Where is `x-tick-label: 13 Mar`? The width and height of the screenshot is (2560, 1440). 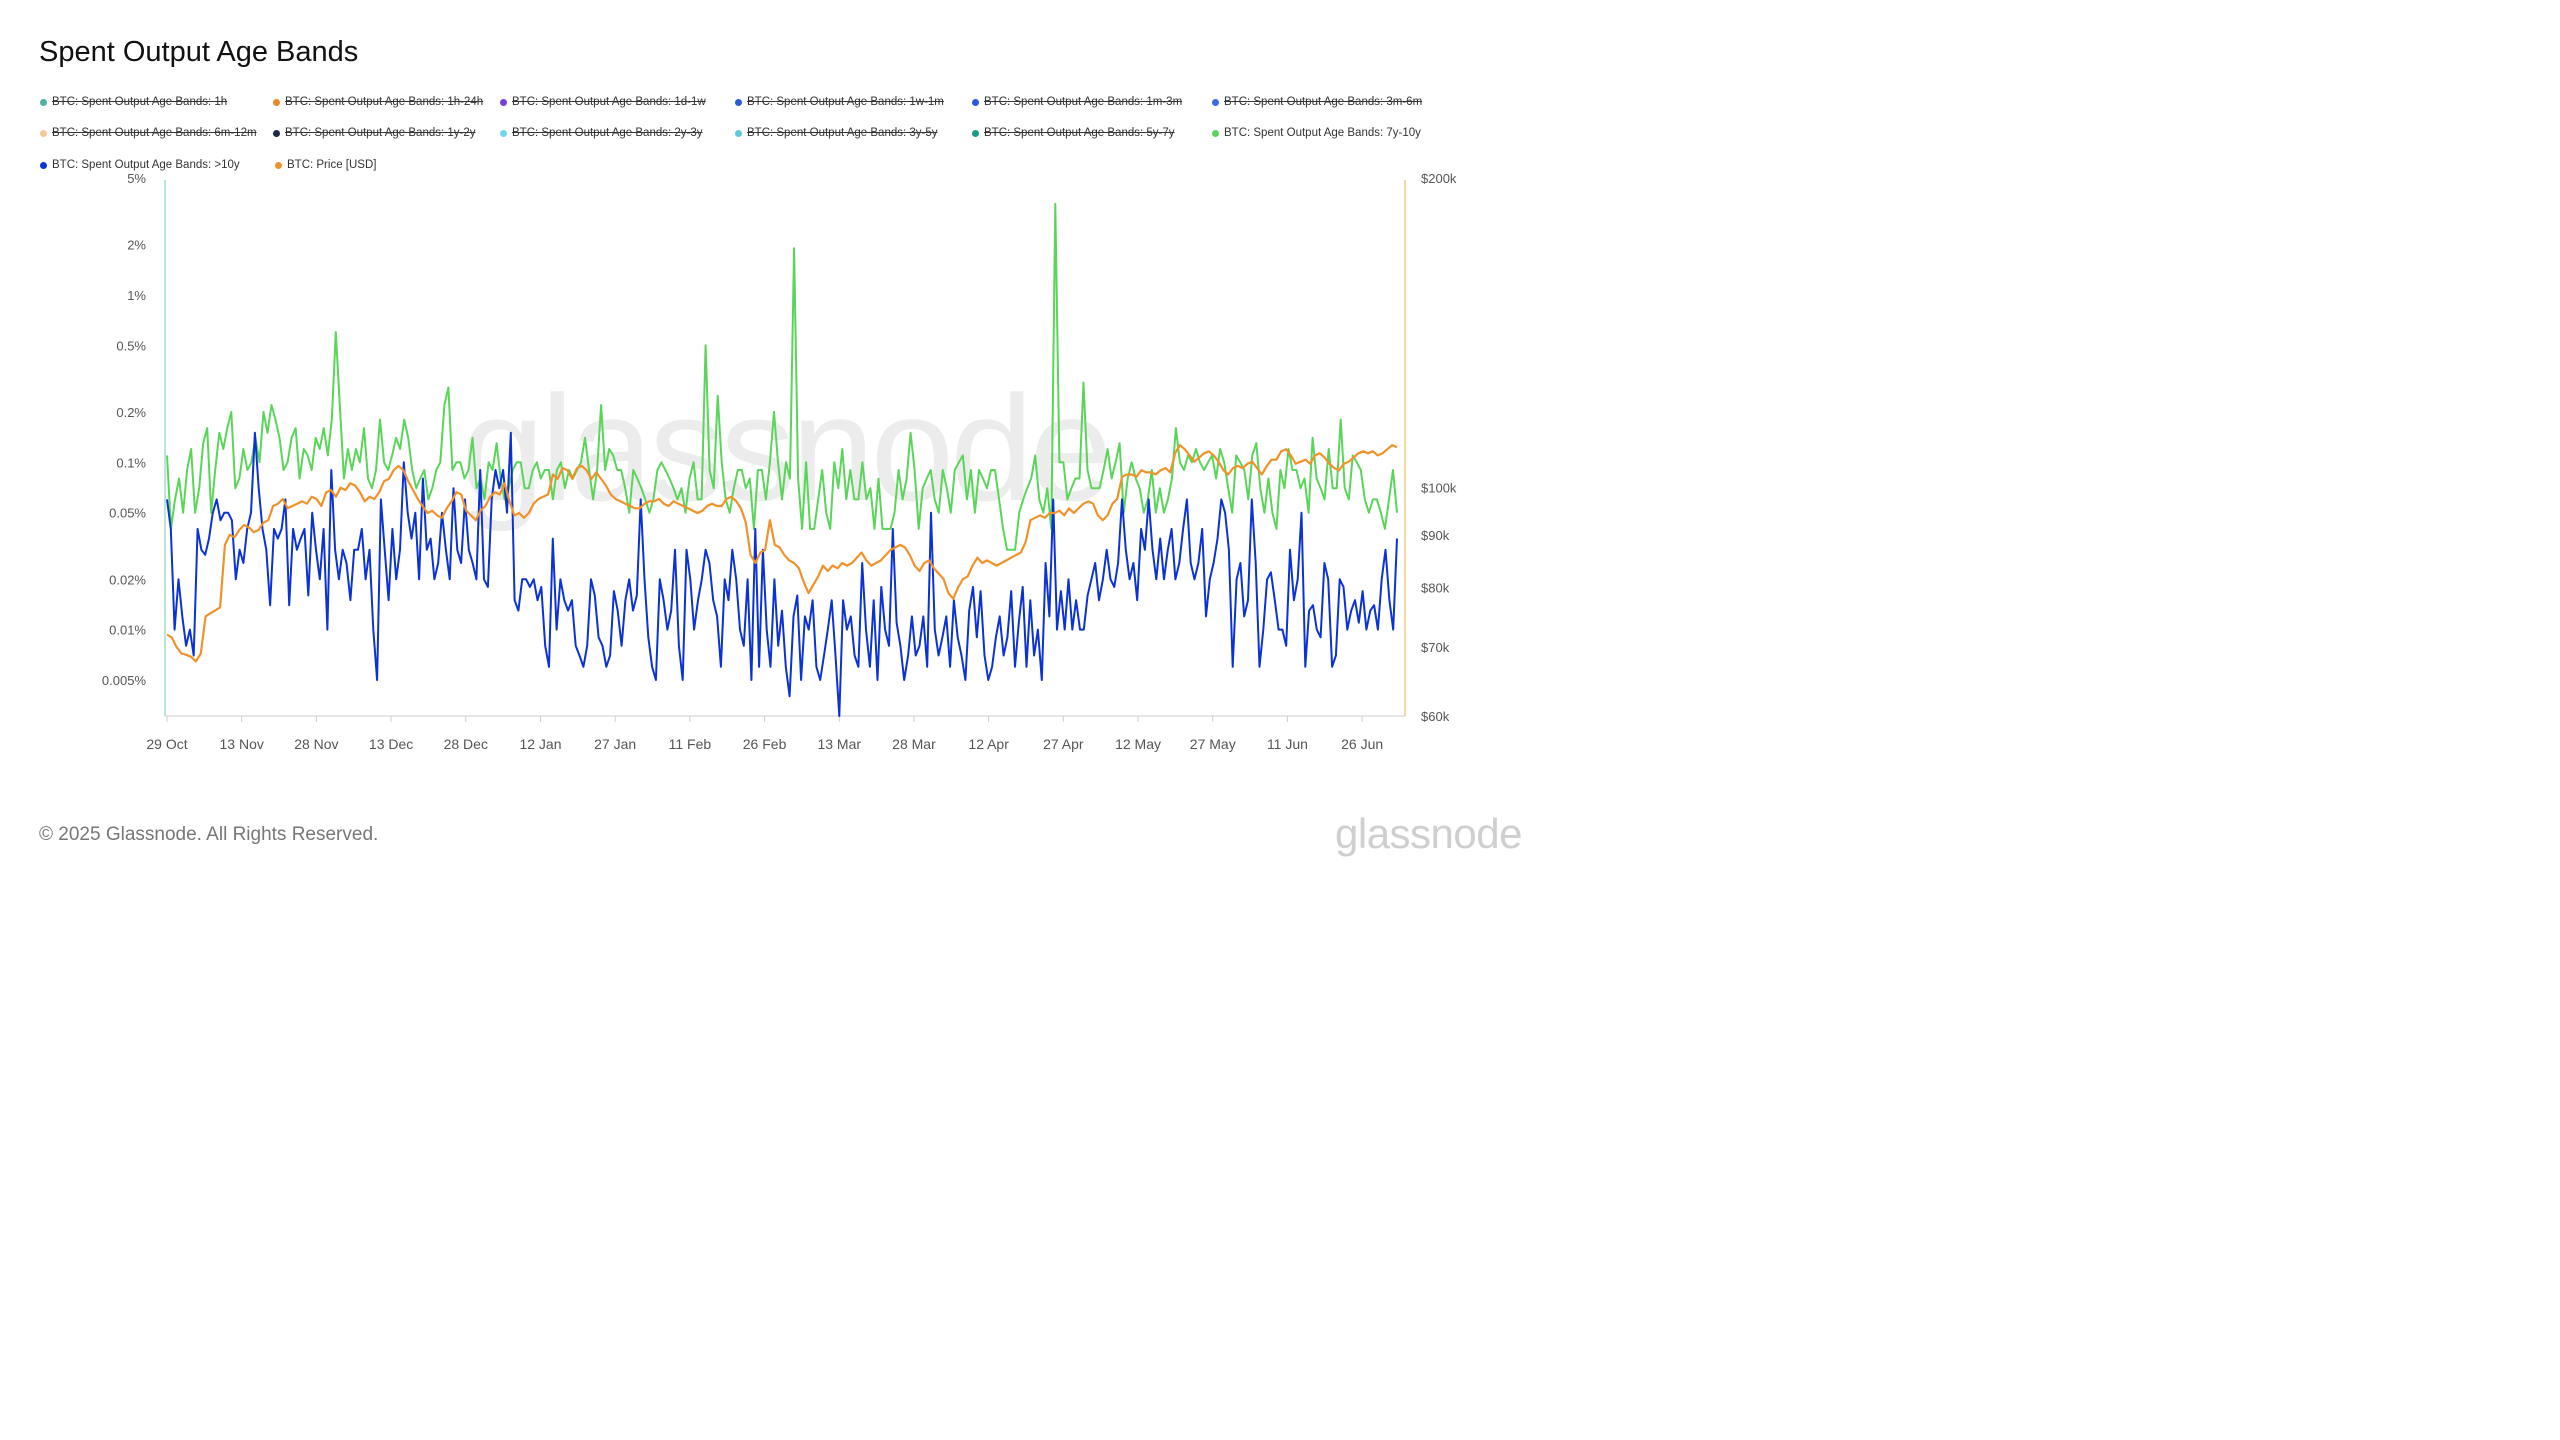
x-tick-label: 13 Mar is located at coordinates (839, 744).